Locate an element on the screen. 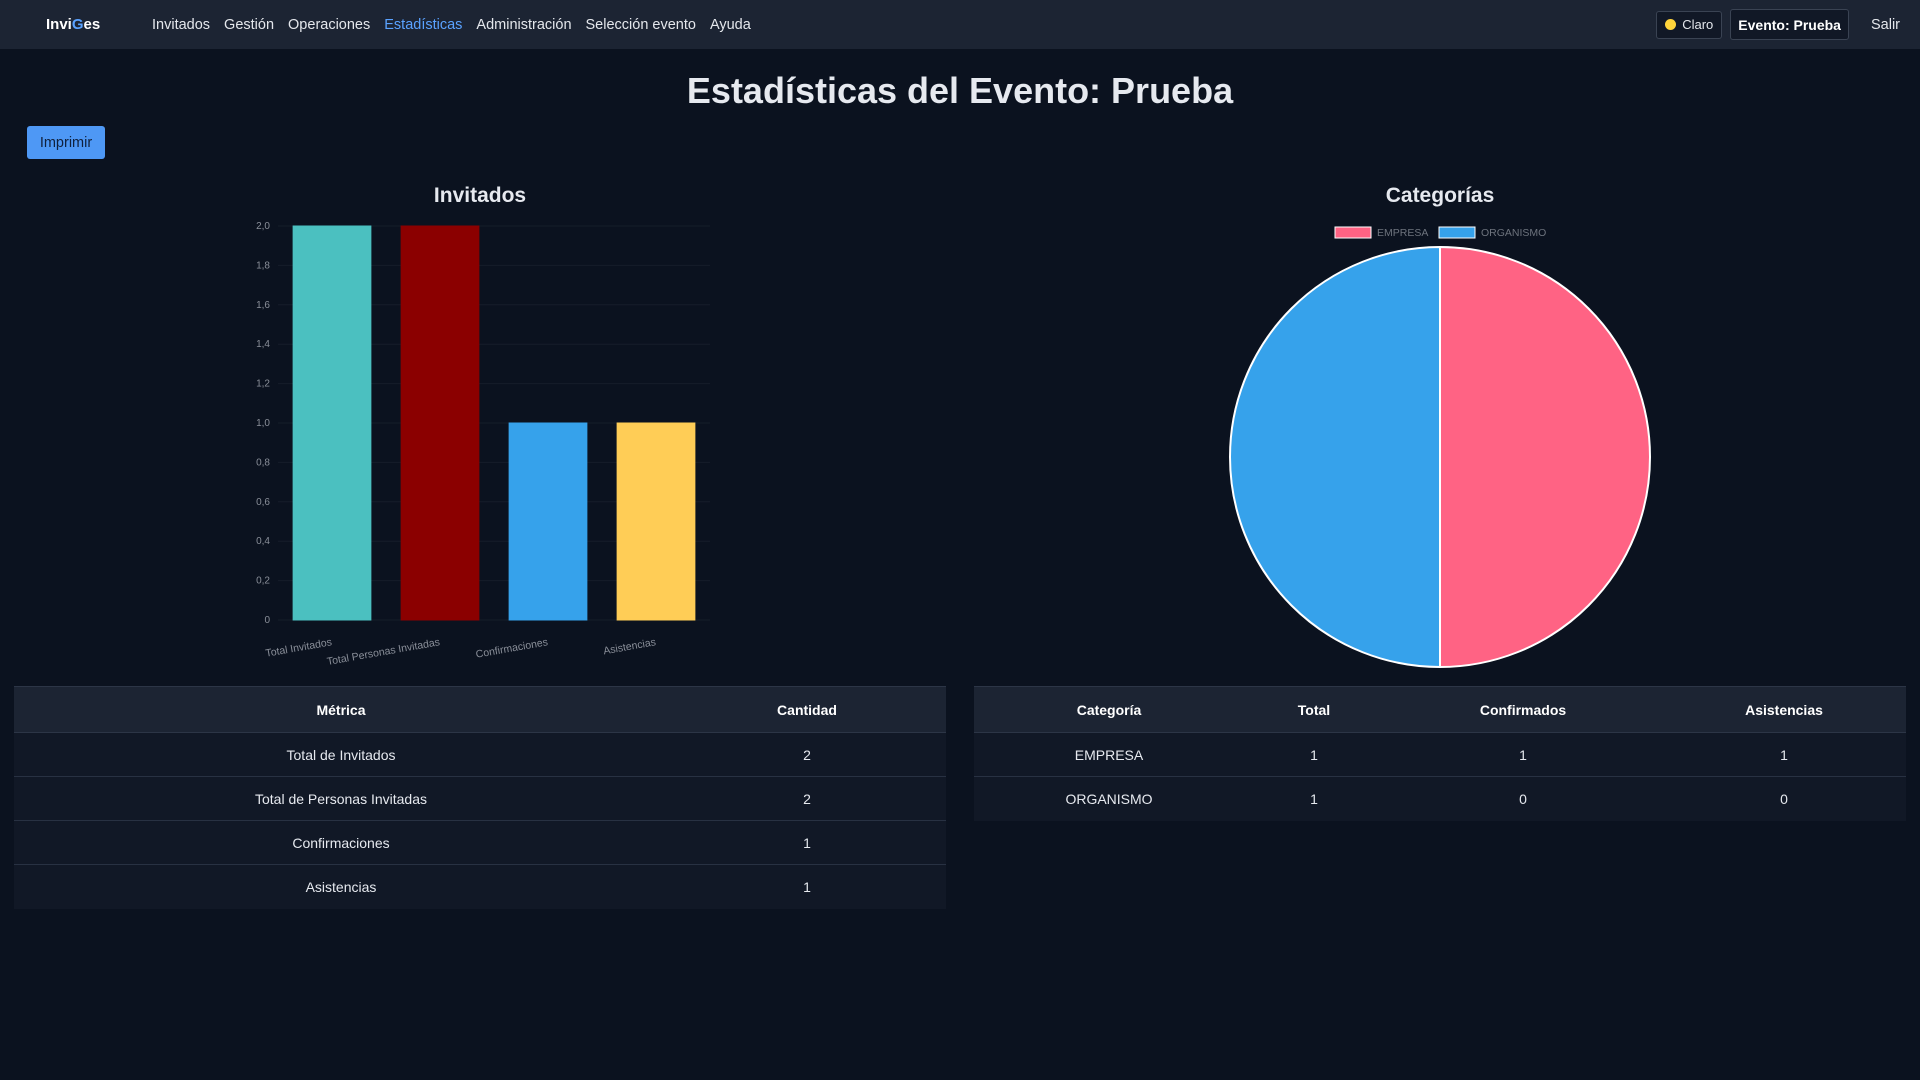  table-header-row: Categoría Total Confirmados Asistencias is located at coordinates (1440, 709).